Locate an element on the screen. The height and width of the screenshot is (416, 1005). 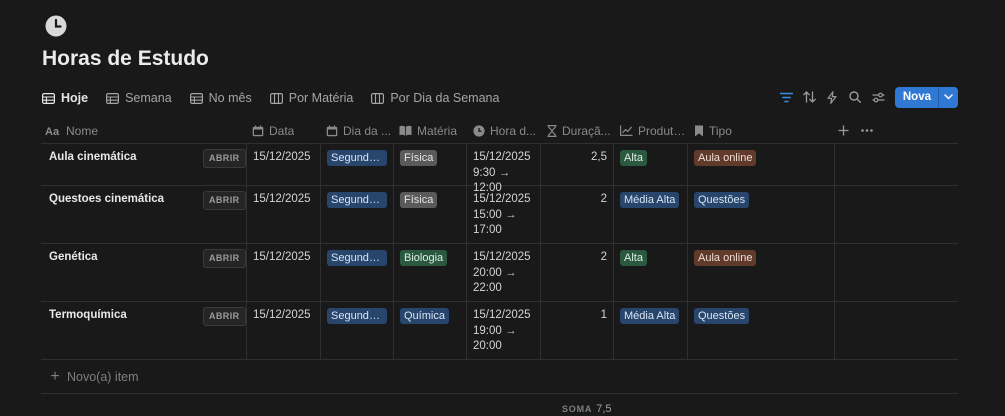
sort-button is located at coordinates (809, 97).